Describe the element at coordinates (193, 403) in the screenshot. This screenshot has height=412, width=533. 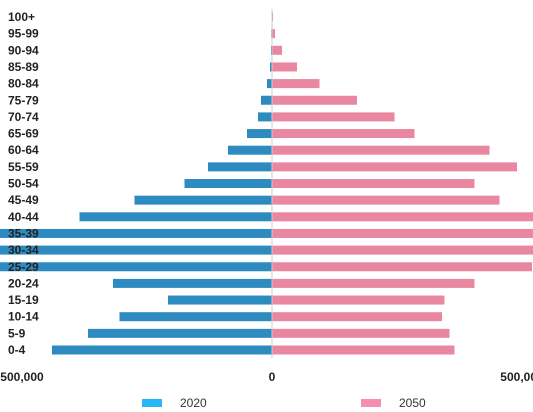
I see `legend-label-2020: 2020` at that location.